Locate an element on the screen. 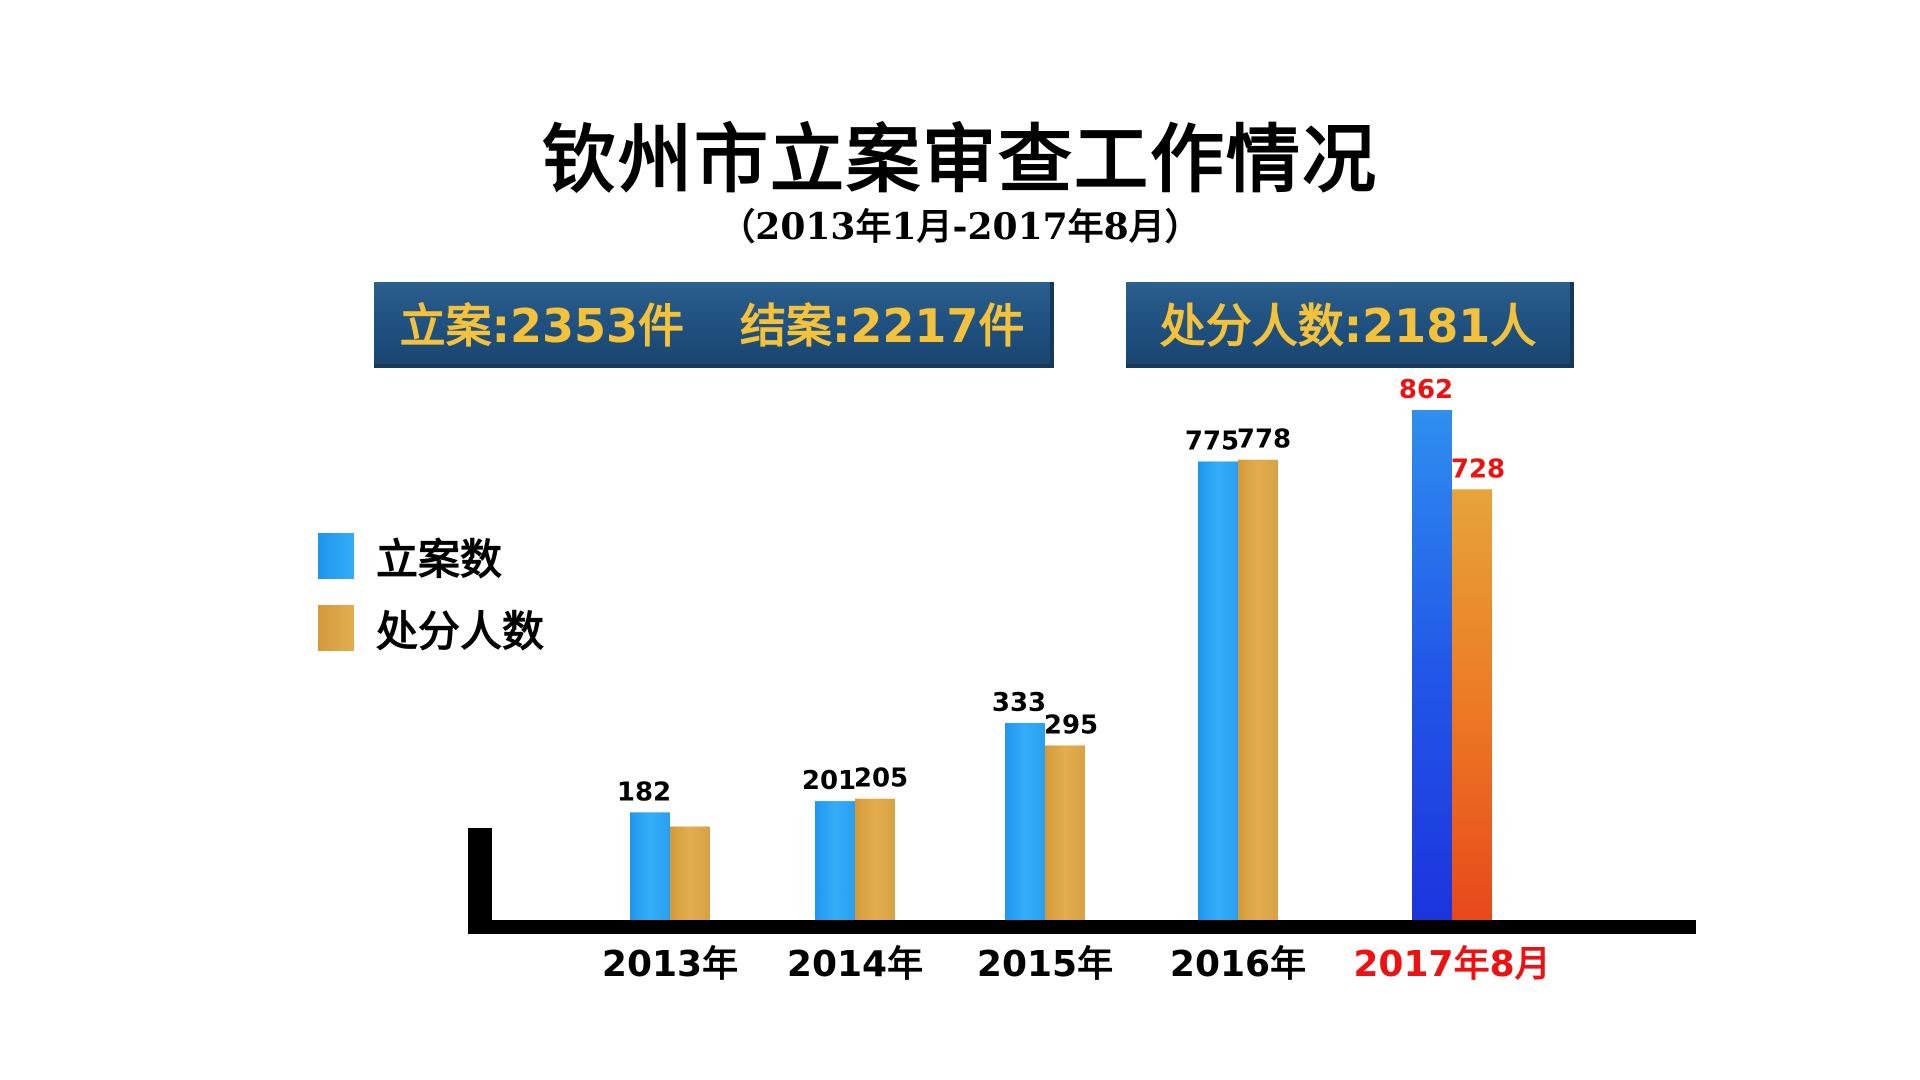  y-axis-stub is located at coordinates (480, 881).